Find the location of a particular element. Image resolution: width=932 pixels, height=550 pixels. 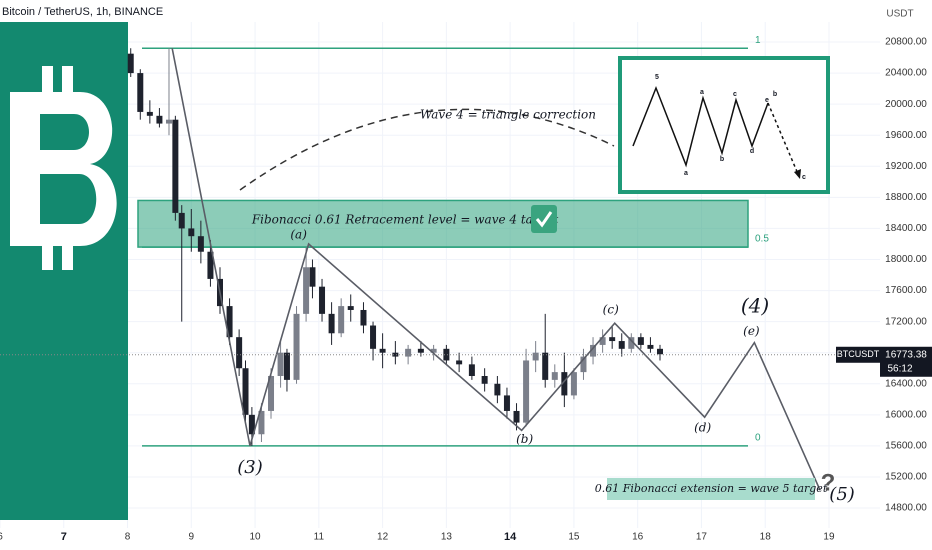

y-tick-label: 19600.00 is located at coordinates (906, 135).